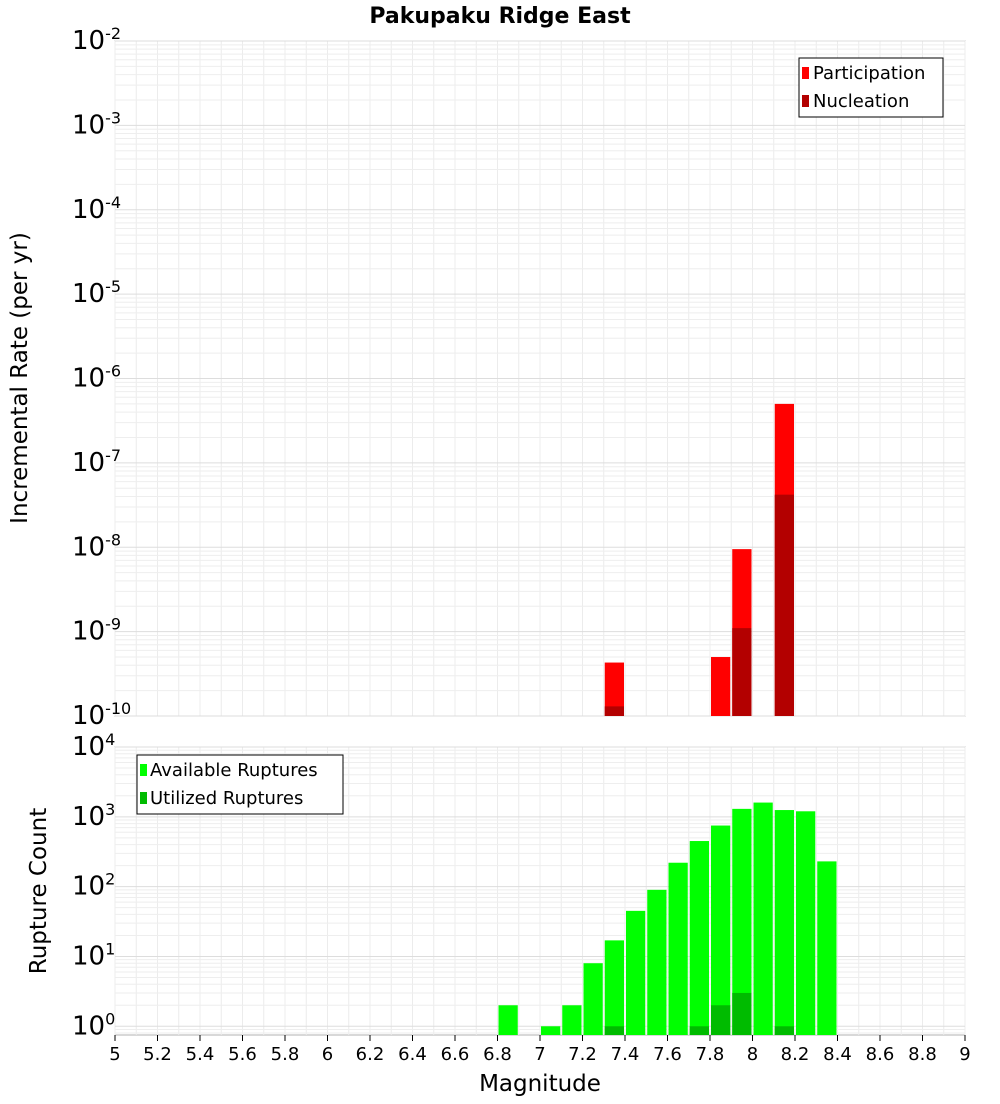 This screenshot has height=1104, width=1000. I want to click on x-tick-label: 5.2, so click(157, 1054).